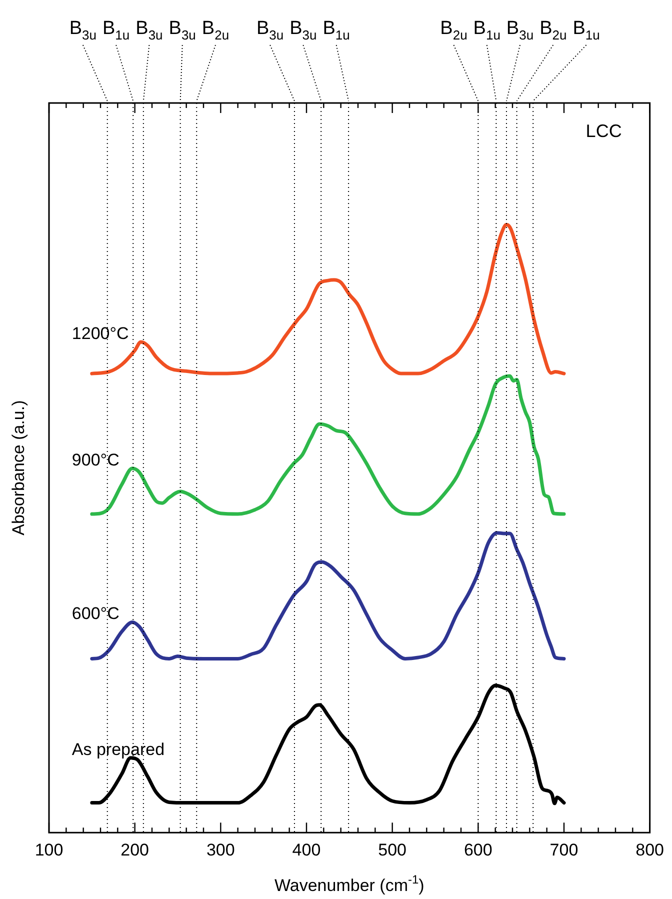 Image resolution: width=672 pixels, height=899 pixels. What do you see at coordinates (118, 749) in the screenshot?
I see `series-label: As prepared` at bounding box center [118, 749].